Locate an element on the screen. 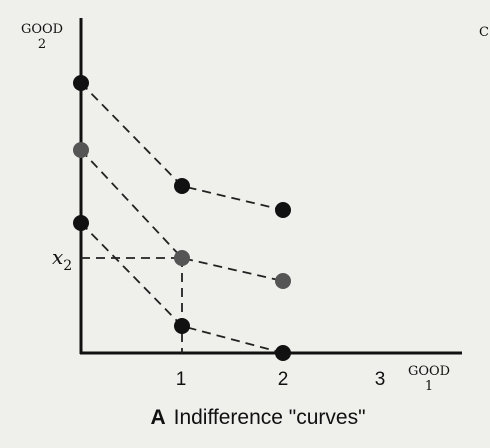 The height and width of the screenshot is (448, 490). y-axis-label-line1: GOOD is located at coordinates (42, 29).